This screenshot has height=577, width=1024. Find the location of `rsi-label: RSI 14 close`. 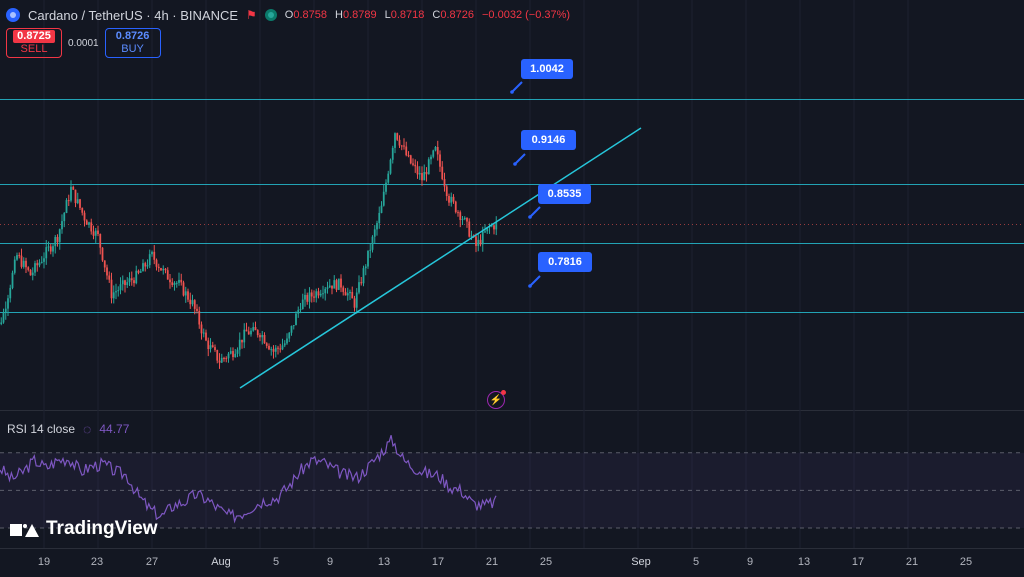

rsi-label: RSI 14 close is located at coordinates (41, 429).